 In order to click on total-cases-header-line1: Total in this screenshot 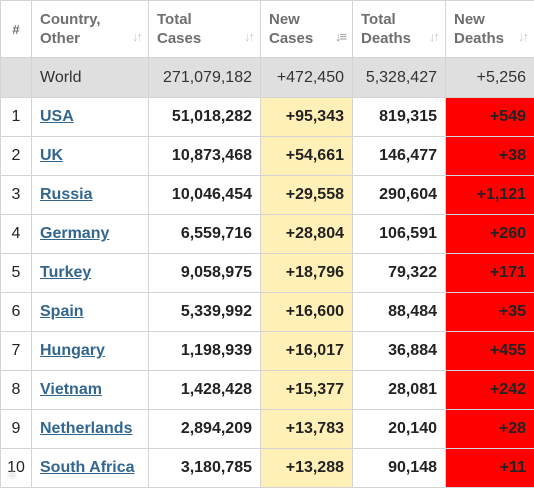, I will do `click(174, 19)`.